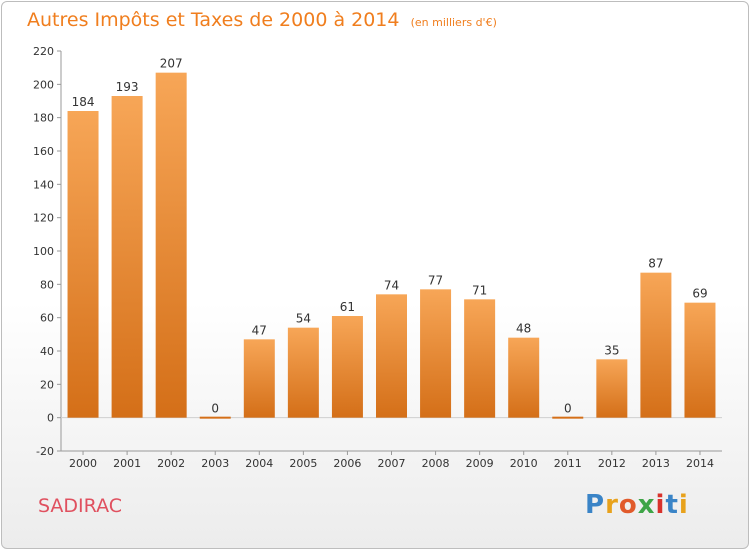  I want to click on bar-value-label: 61, so click(347, 307).